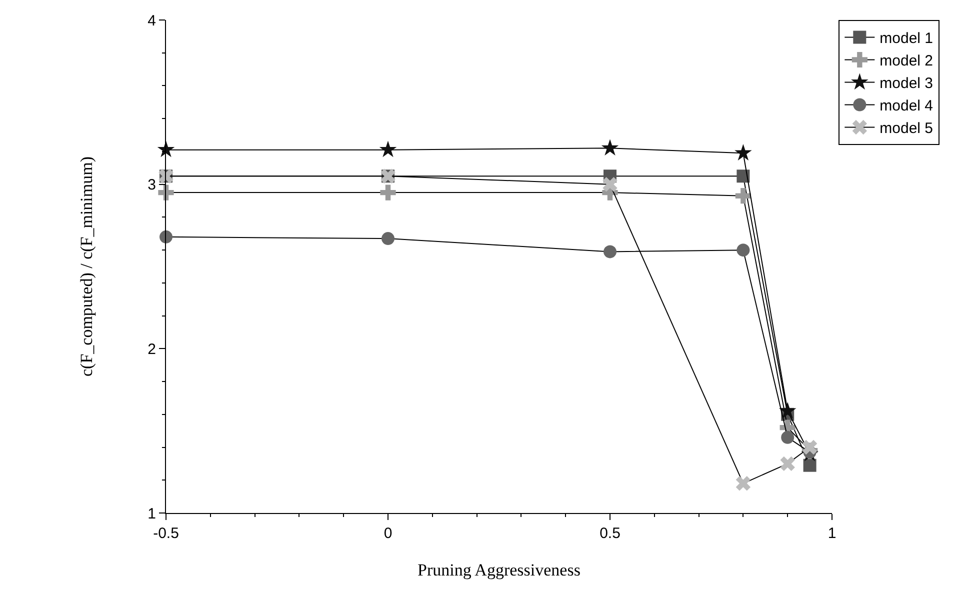 This screenshot has height=595, width=980. What do you see at coordinates (907, 83) in the screenshot?
I see `legend-label: model 3` at bounding box center [907, 83].